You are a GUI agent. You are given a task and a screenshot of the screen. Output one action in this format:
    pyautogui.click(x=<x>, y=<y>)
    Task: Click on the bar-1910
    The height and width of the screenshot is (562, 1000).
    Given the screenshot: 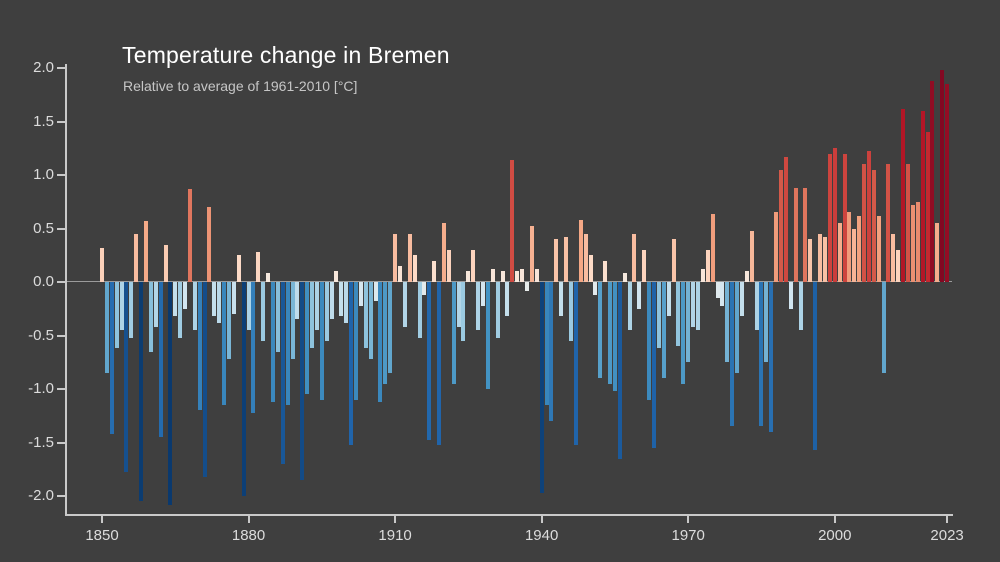 What is the action you would take?
    pyautogui.click(x=395, y=257)
    